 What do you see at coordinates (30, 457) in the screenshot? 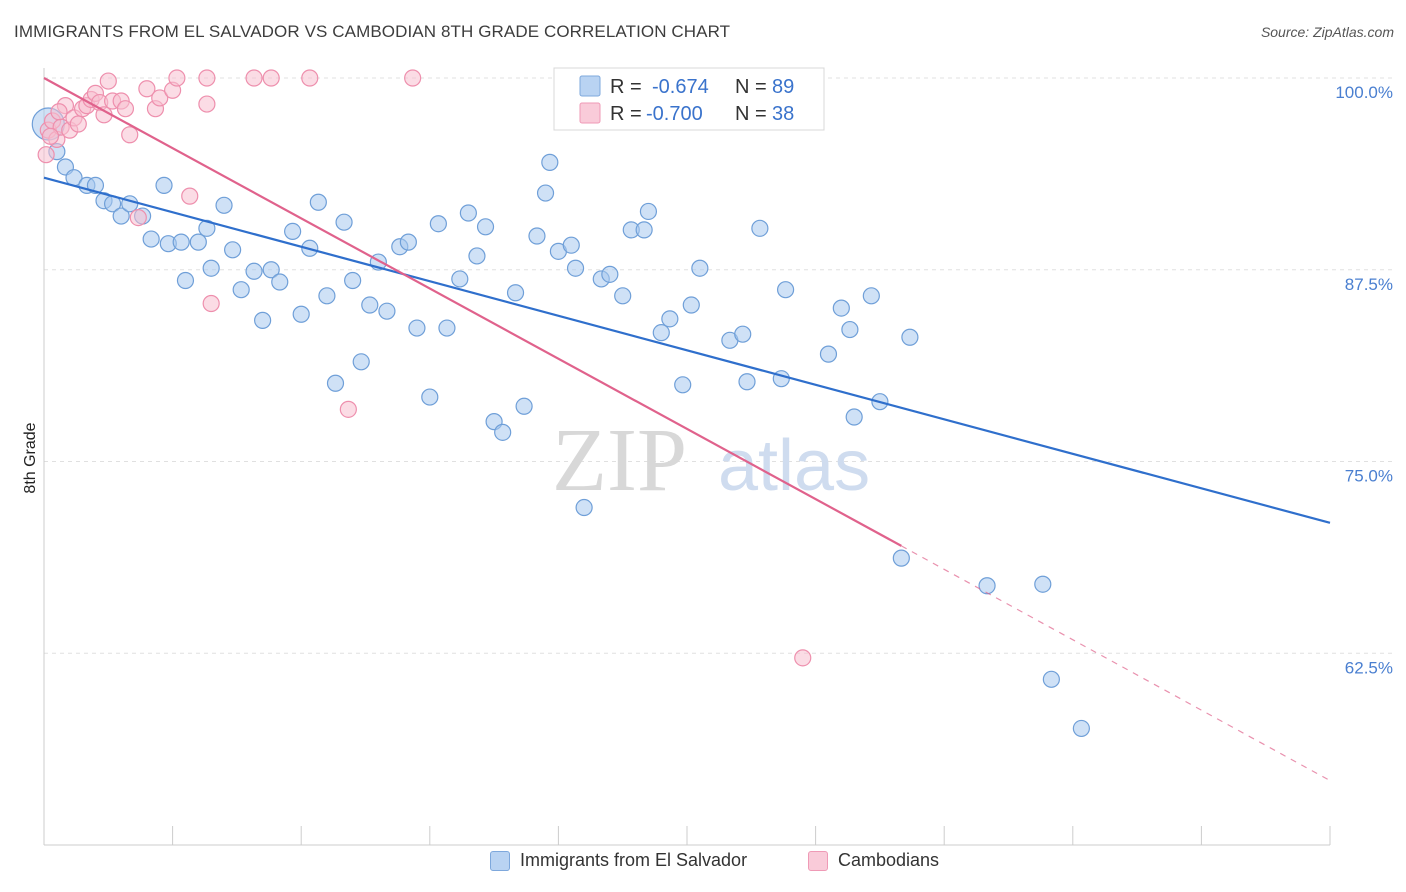
I see `y-axis-label: 8th Grade` at bounding box center [30, 457].